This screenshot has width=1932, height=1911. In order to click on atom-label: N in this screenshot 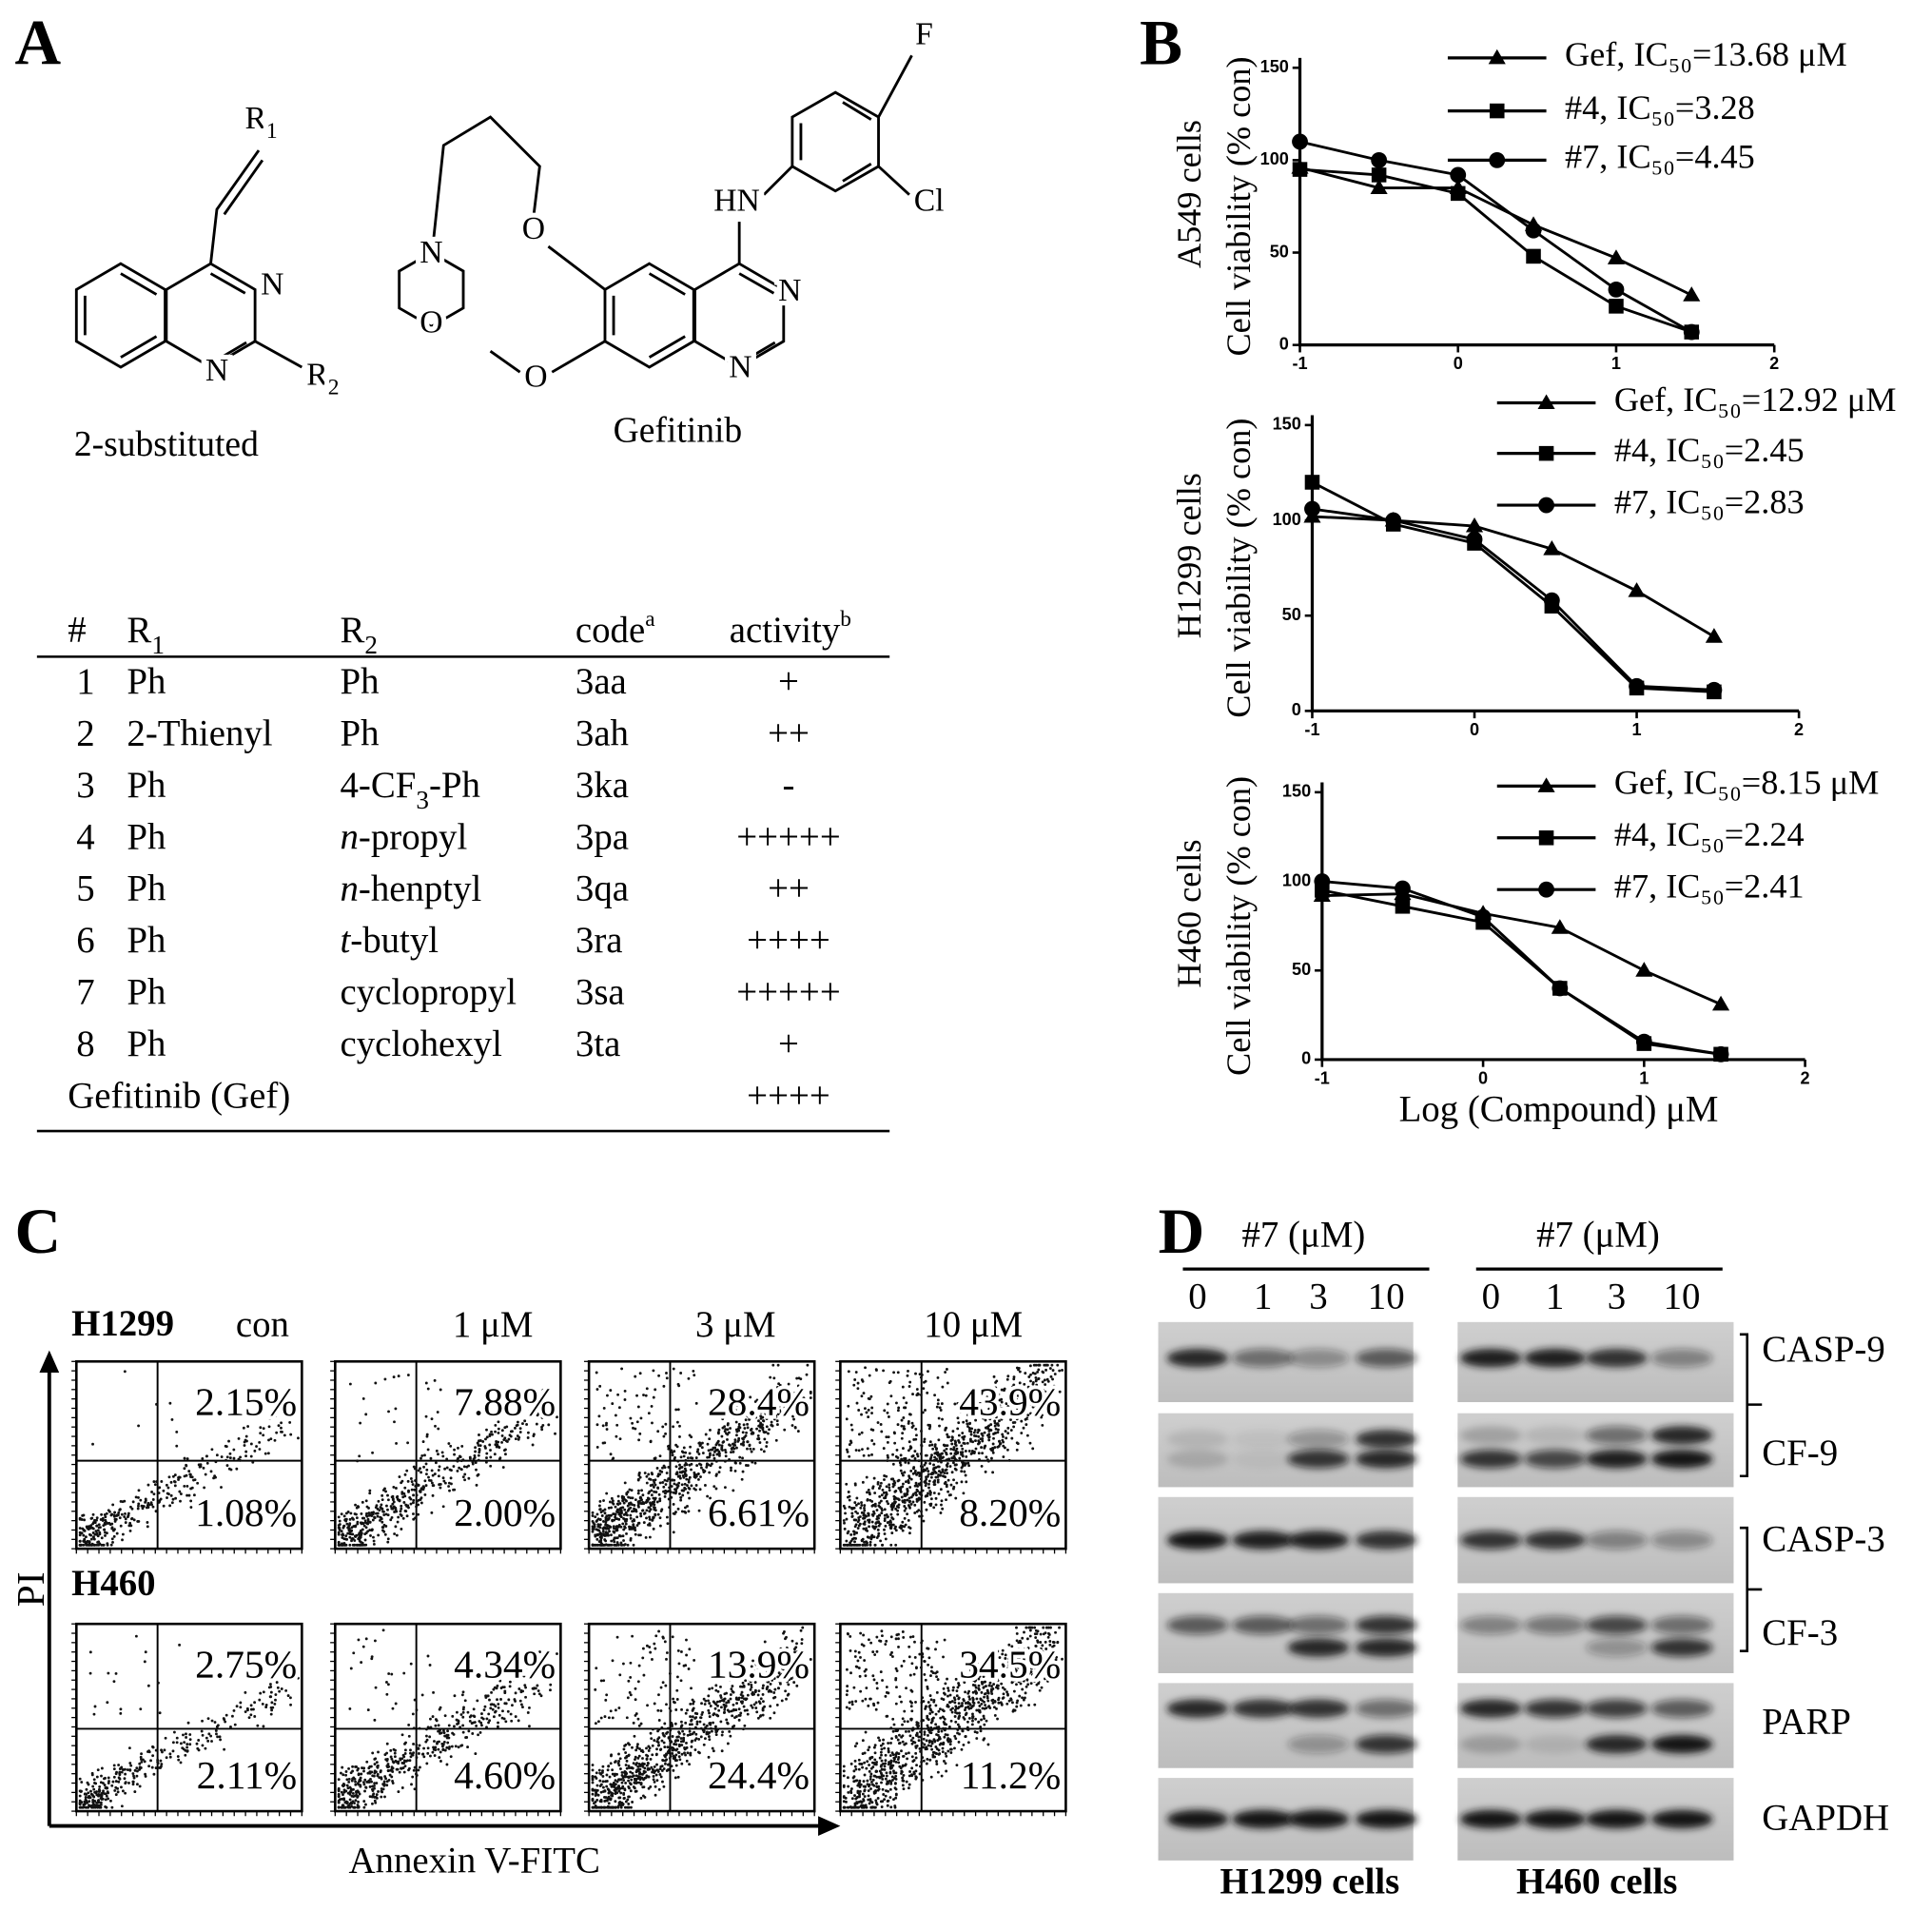, I will do `click(216, 370)`.